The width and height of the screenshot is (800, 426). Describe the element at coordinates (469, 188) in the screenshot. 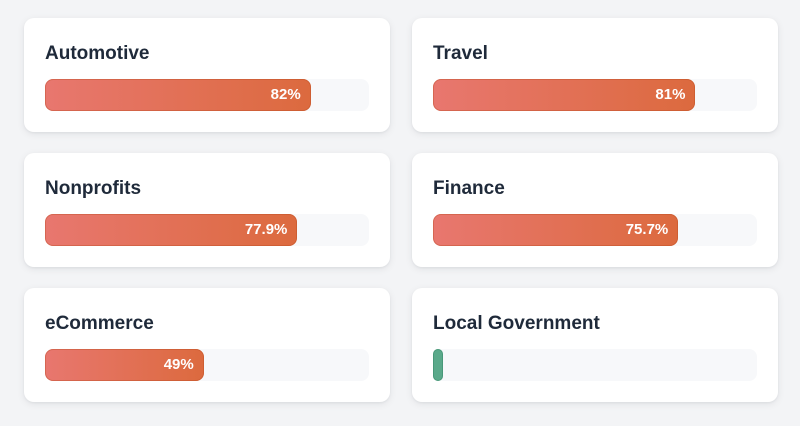

I see `card-title: Finance` at that location.